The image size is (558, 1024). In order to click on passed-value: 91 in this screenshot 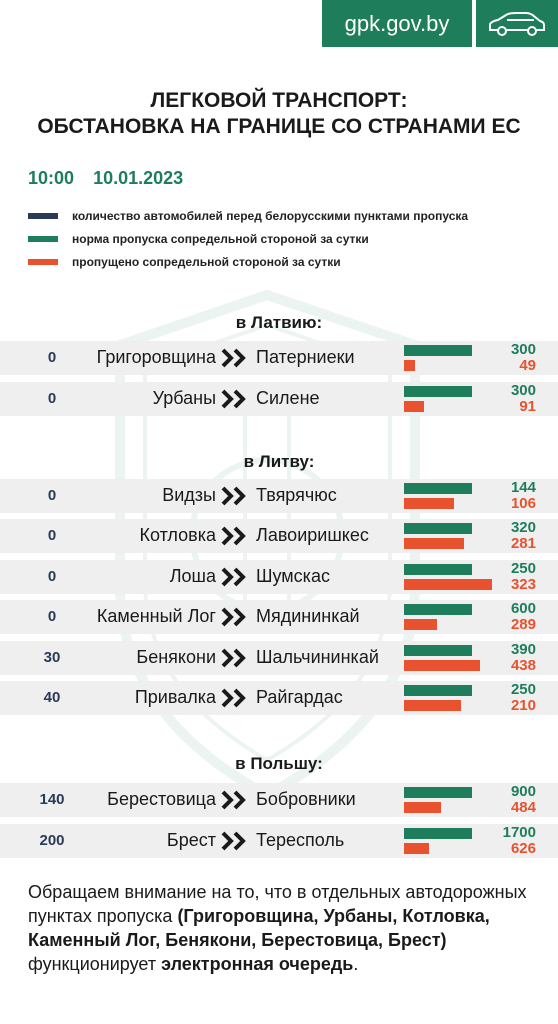, I will do `click(527, 406)`.